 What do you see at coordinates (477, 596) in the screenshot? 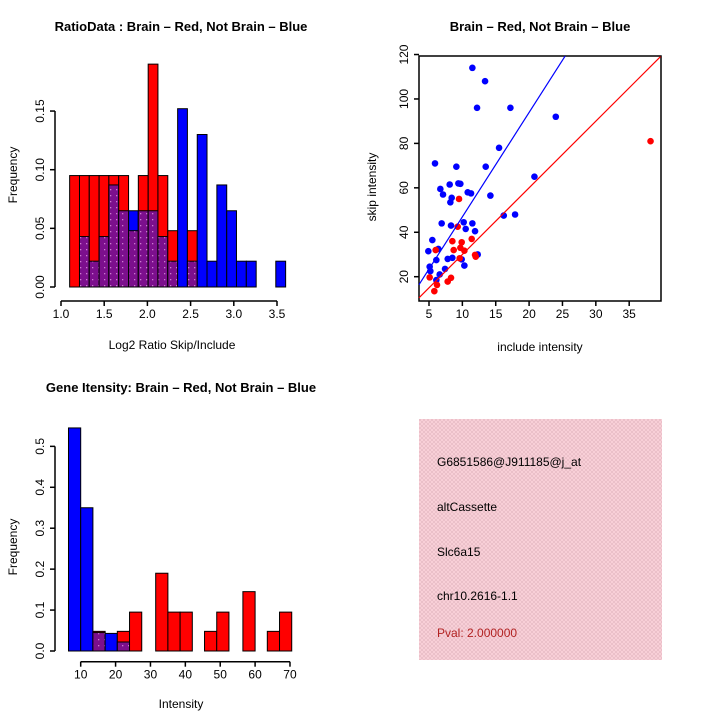
I see `chromosome-locus-text: chr10.2616-1.1` at bounding box center [477, 596].